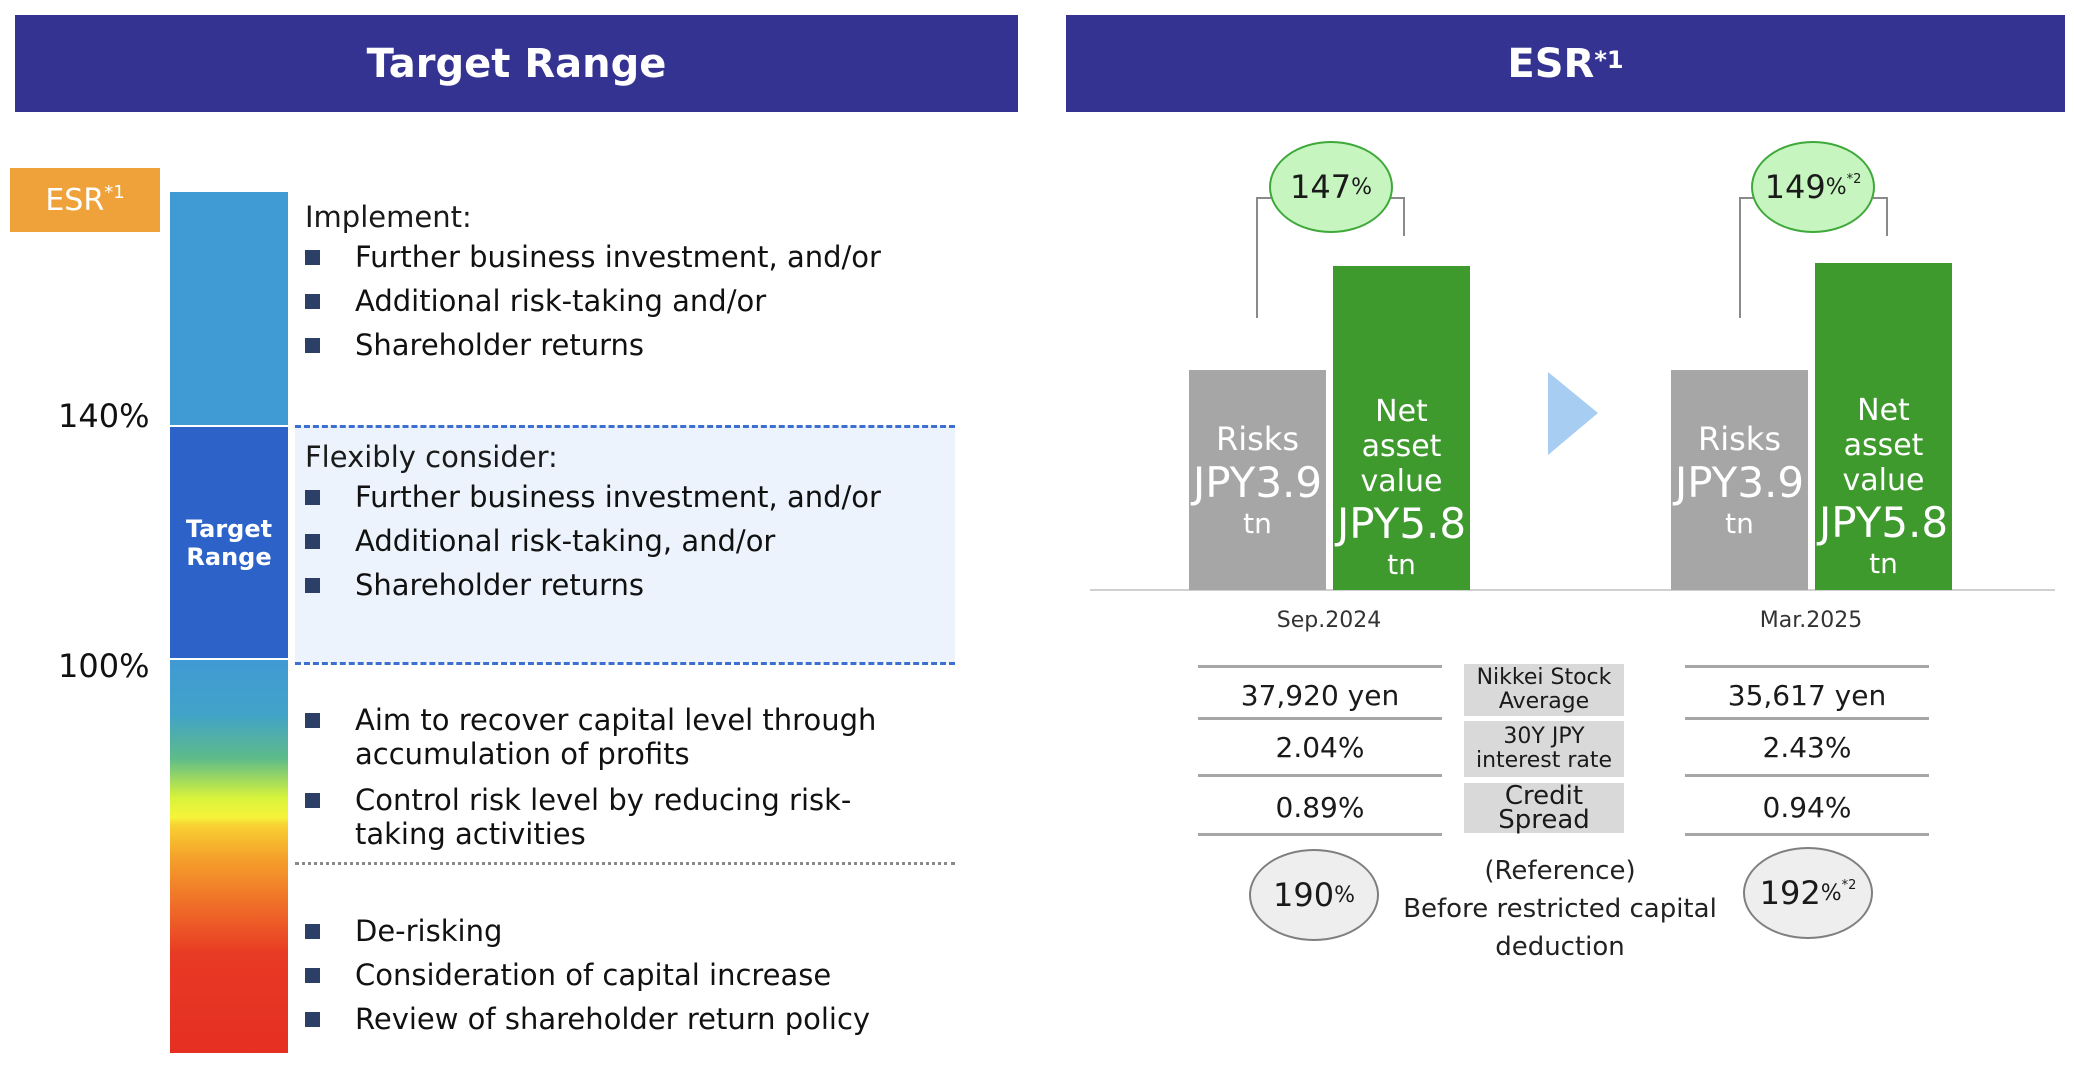 The image size is (2074, 1071). I want to click on block-flexibly-title: Flexibly consider:, so click(431, 457).